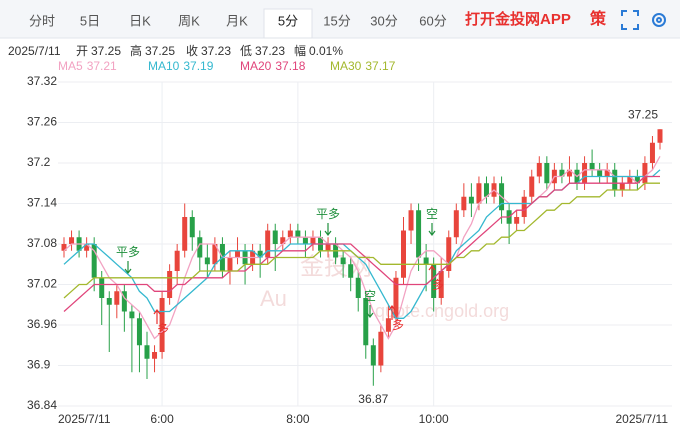  What do you see at coordinates (42, 405) in the screenshot?
I see `y-tick-label: 36.84` at bounding box center [42, 405].